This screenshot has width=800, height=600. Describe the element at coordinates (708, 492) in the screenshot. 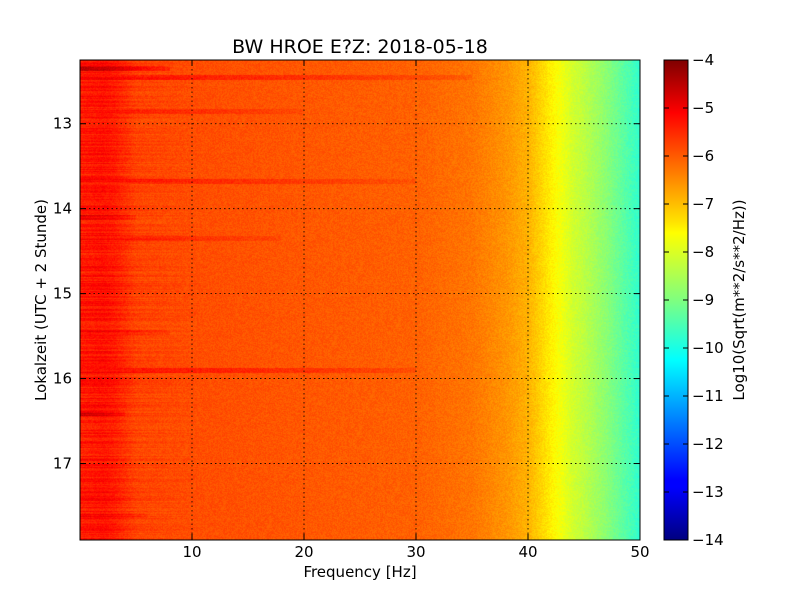

I see `colorbar-tick-label: −13` at that location.